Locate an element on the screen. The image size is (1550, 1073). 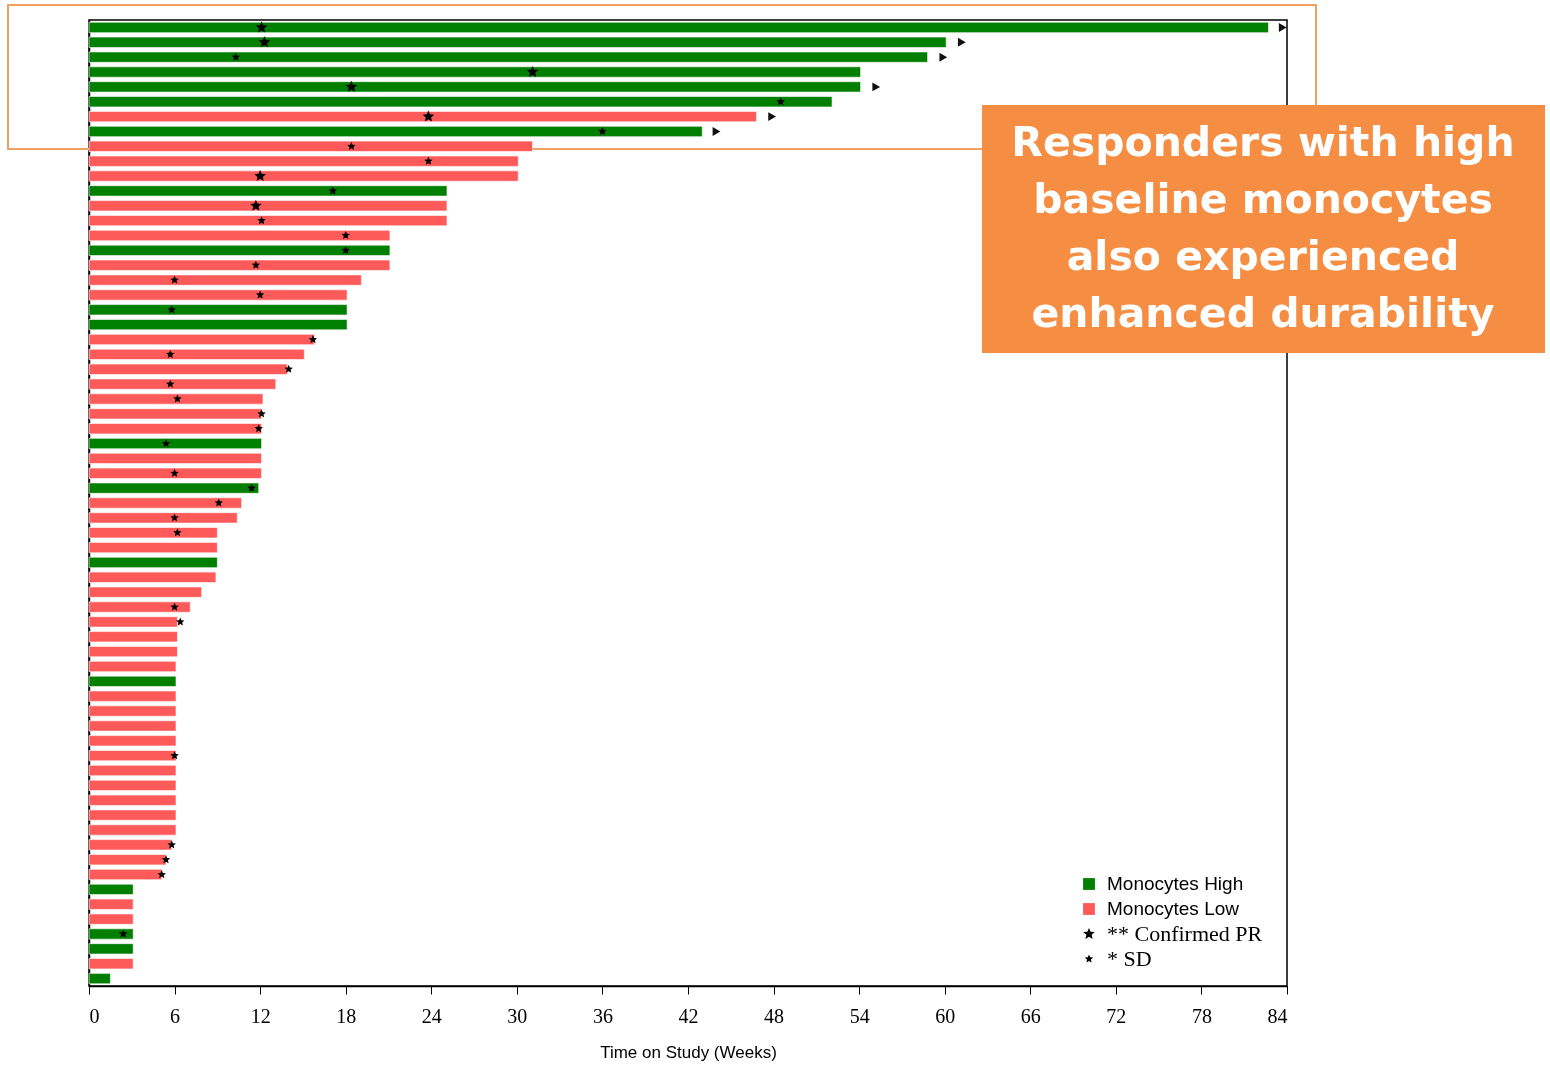
x-tick-label: 72 is located at coordinates (1116, 1015).